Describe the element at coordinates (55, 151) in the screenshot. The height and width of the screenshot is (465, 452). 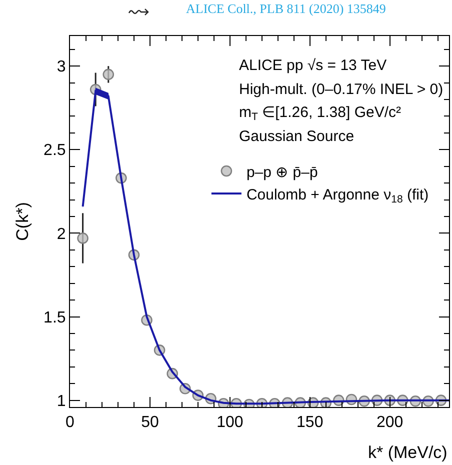
I see `y-tick-label: 2.5` at that location.